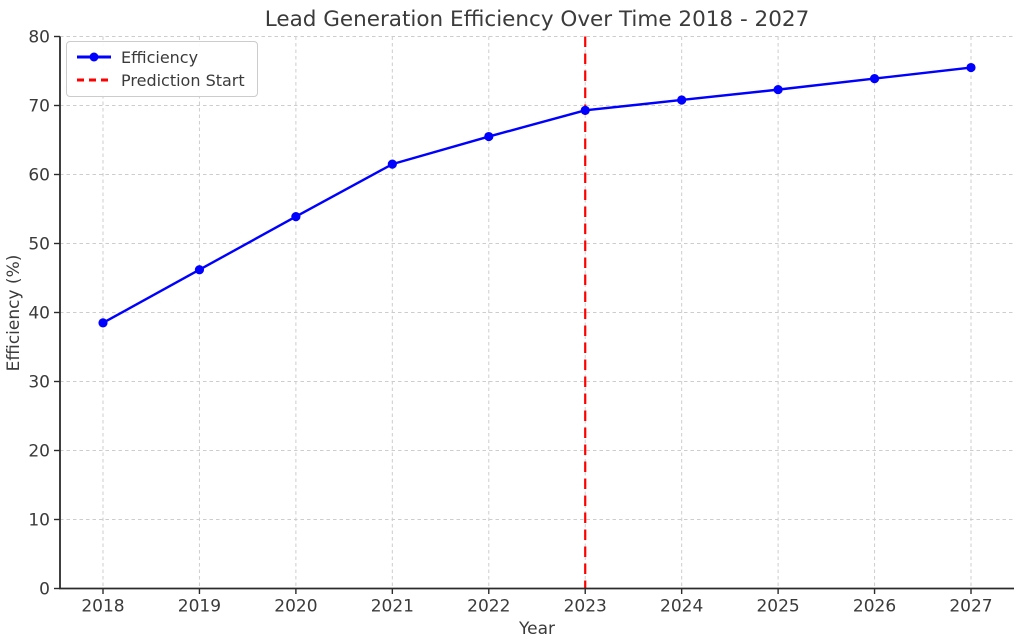  Describe the element at coordinates (681, 607) in the screenshot. I see `x-tick-label: 2024` at that location.